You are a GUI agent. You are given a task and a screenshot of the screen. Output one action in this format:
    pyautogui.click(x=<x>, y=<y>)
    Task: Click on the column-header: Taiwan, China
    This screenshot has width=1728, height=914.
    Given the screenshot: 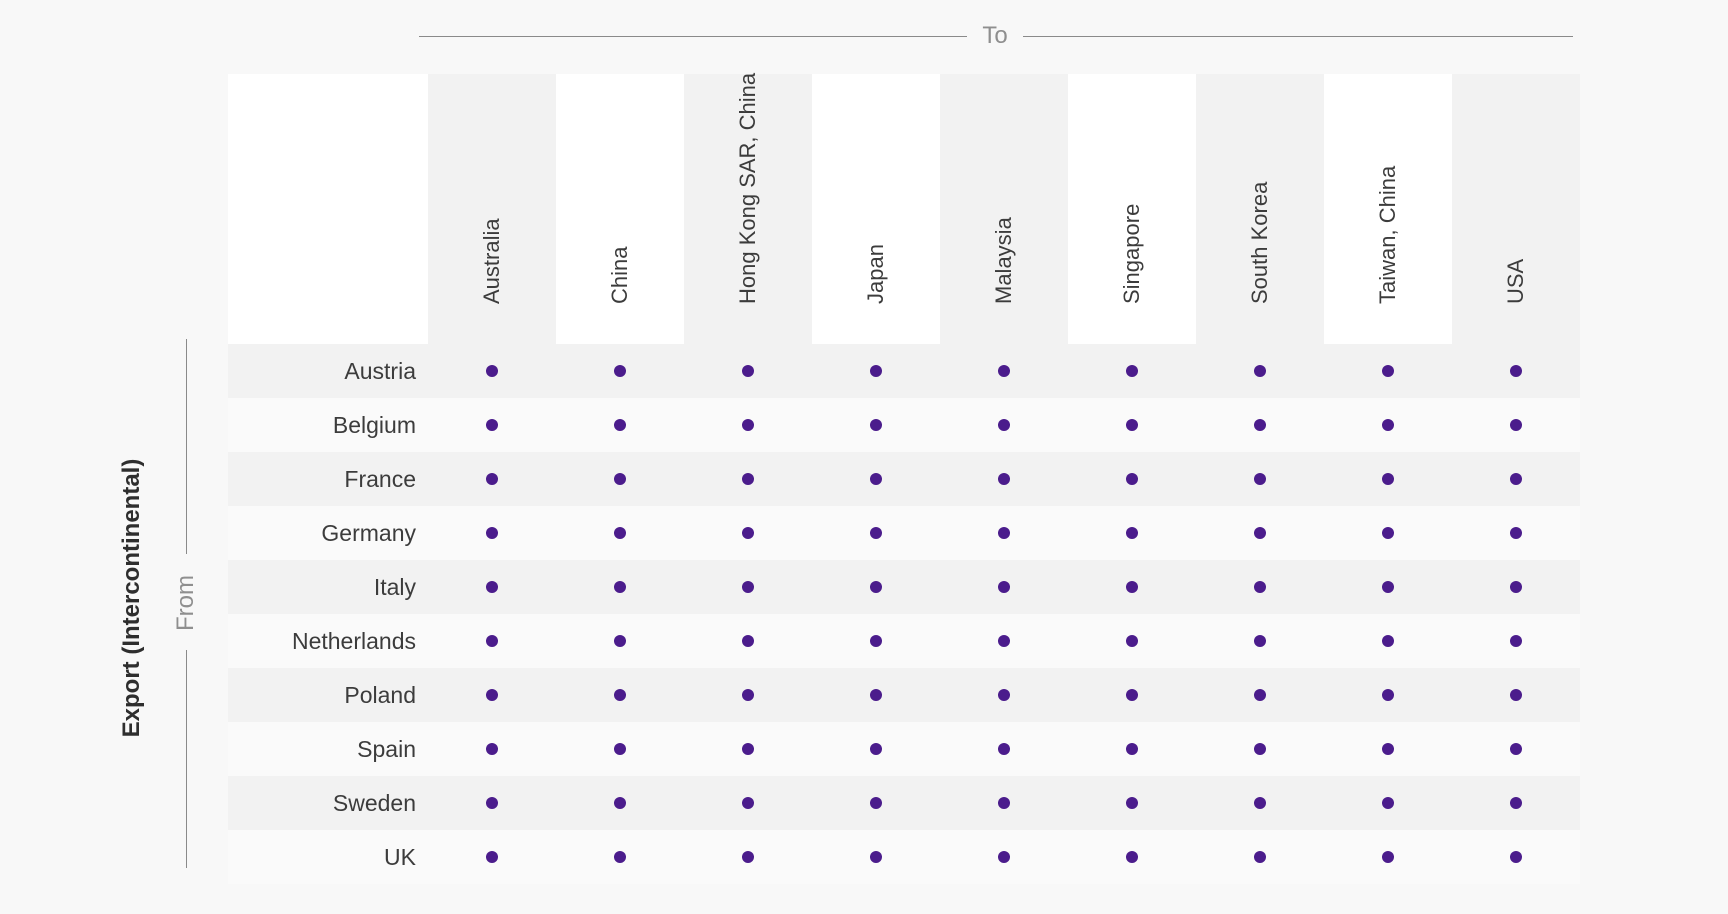 What is the action you would take?
    pyautogui.click(x=1388, y=209)
    